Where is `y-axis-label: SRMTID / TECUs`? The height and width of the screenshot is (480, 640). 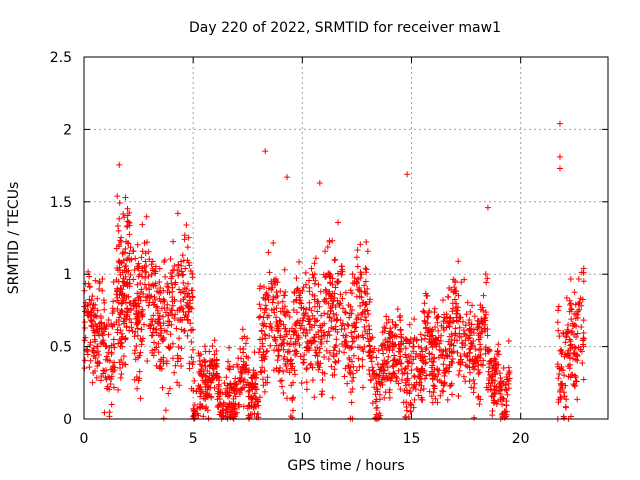 y-axis-label: SRMTID / TECUs is located at coordinates (14, 238).